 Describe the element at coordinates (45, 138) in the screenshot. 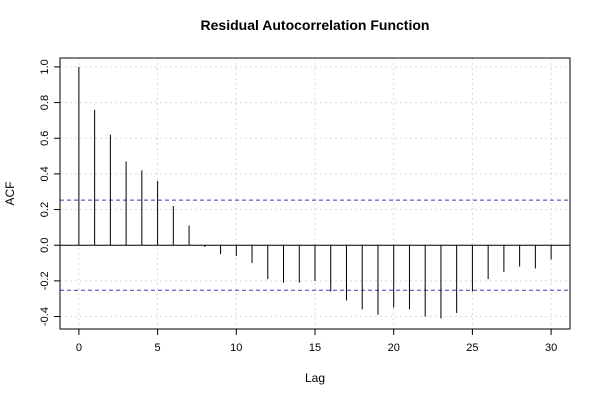

I see `y-tick-label: 0.6` at that location.